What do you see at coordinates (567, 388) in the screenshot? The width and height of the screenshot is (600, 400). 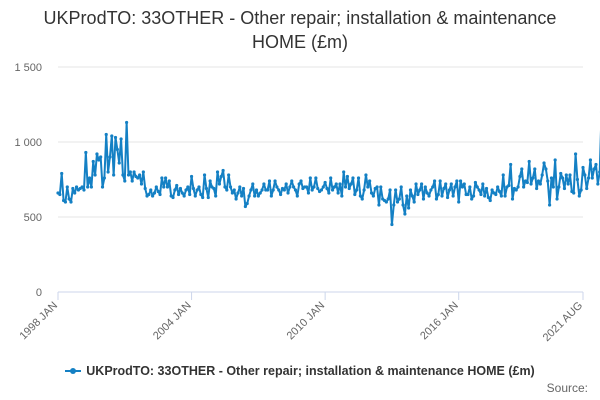 I see `source-credit: Source:` at bounding box center [567, 388].